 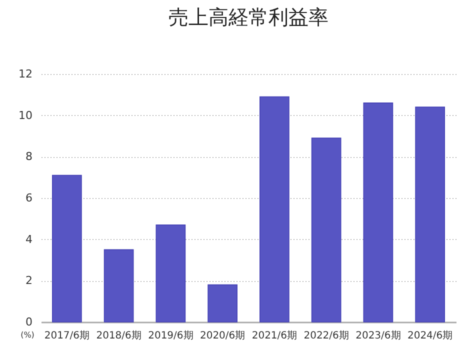 What do you see at coordinates (29, 198) in the screenshot?
I see `y-tick-label: 6` at bounding box center [29, 198].